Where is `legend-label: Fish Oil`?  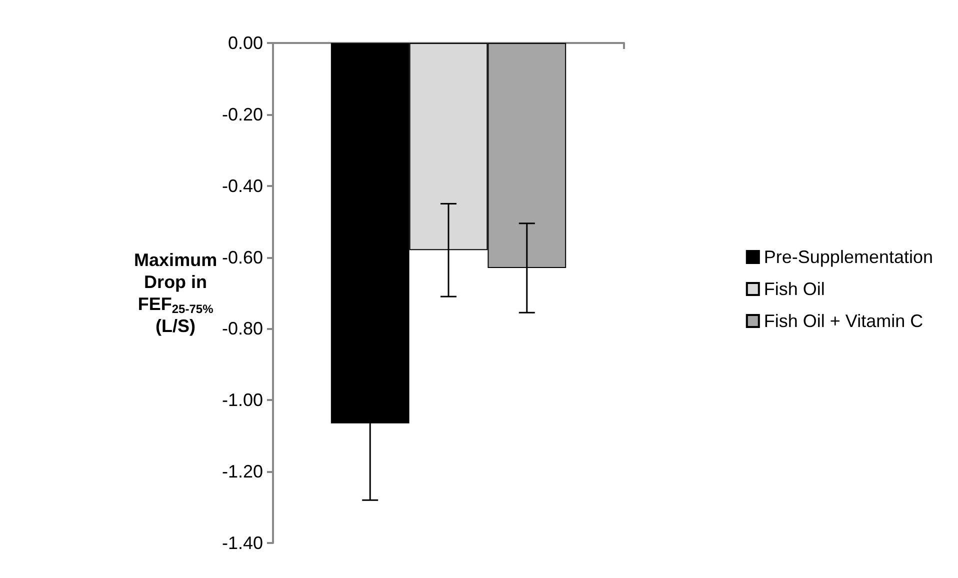
legend-label: Fish Oil is located at coordinates (794, 289).